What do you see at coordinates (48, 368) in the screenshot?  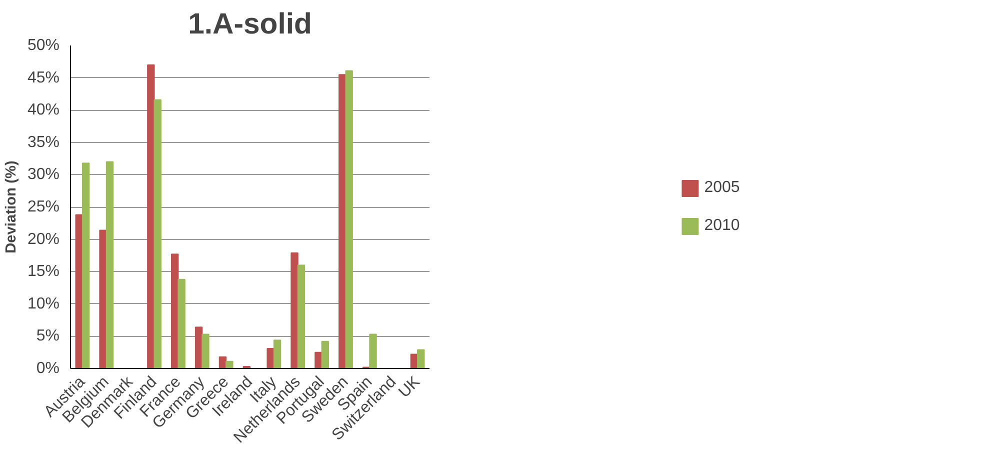 I see `y-tick-label: 0%` at bounding box center [48, 368].